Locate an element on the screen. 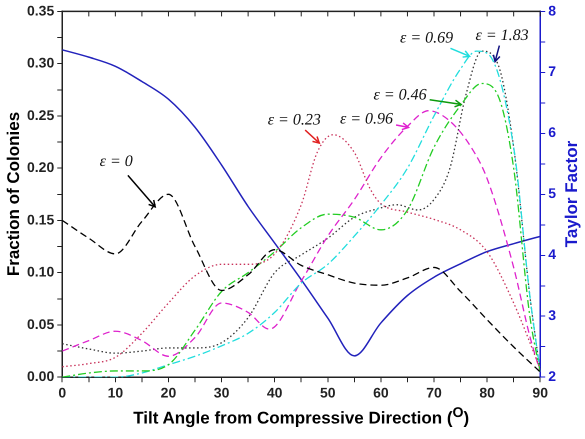 The height and width of the screenshot is (439, 585). y2-tick-label: 3 is located at coordinates (552, 315).